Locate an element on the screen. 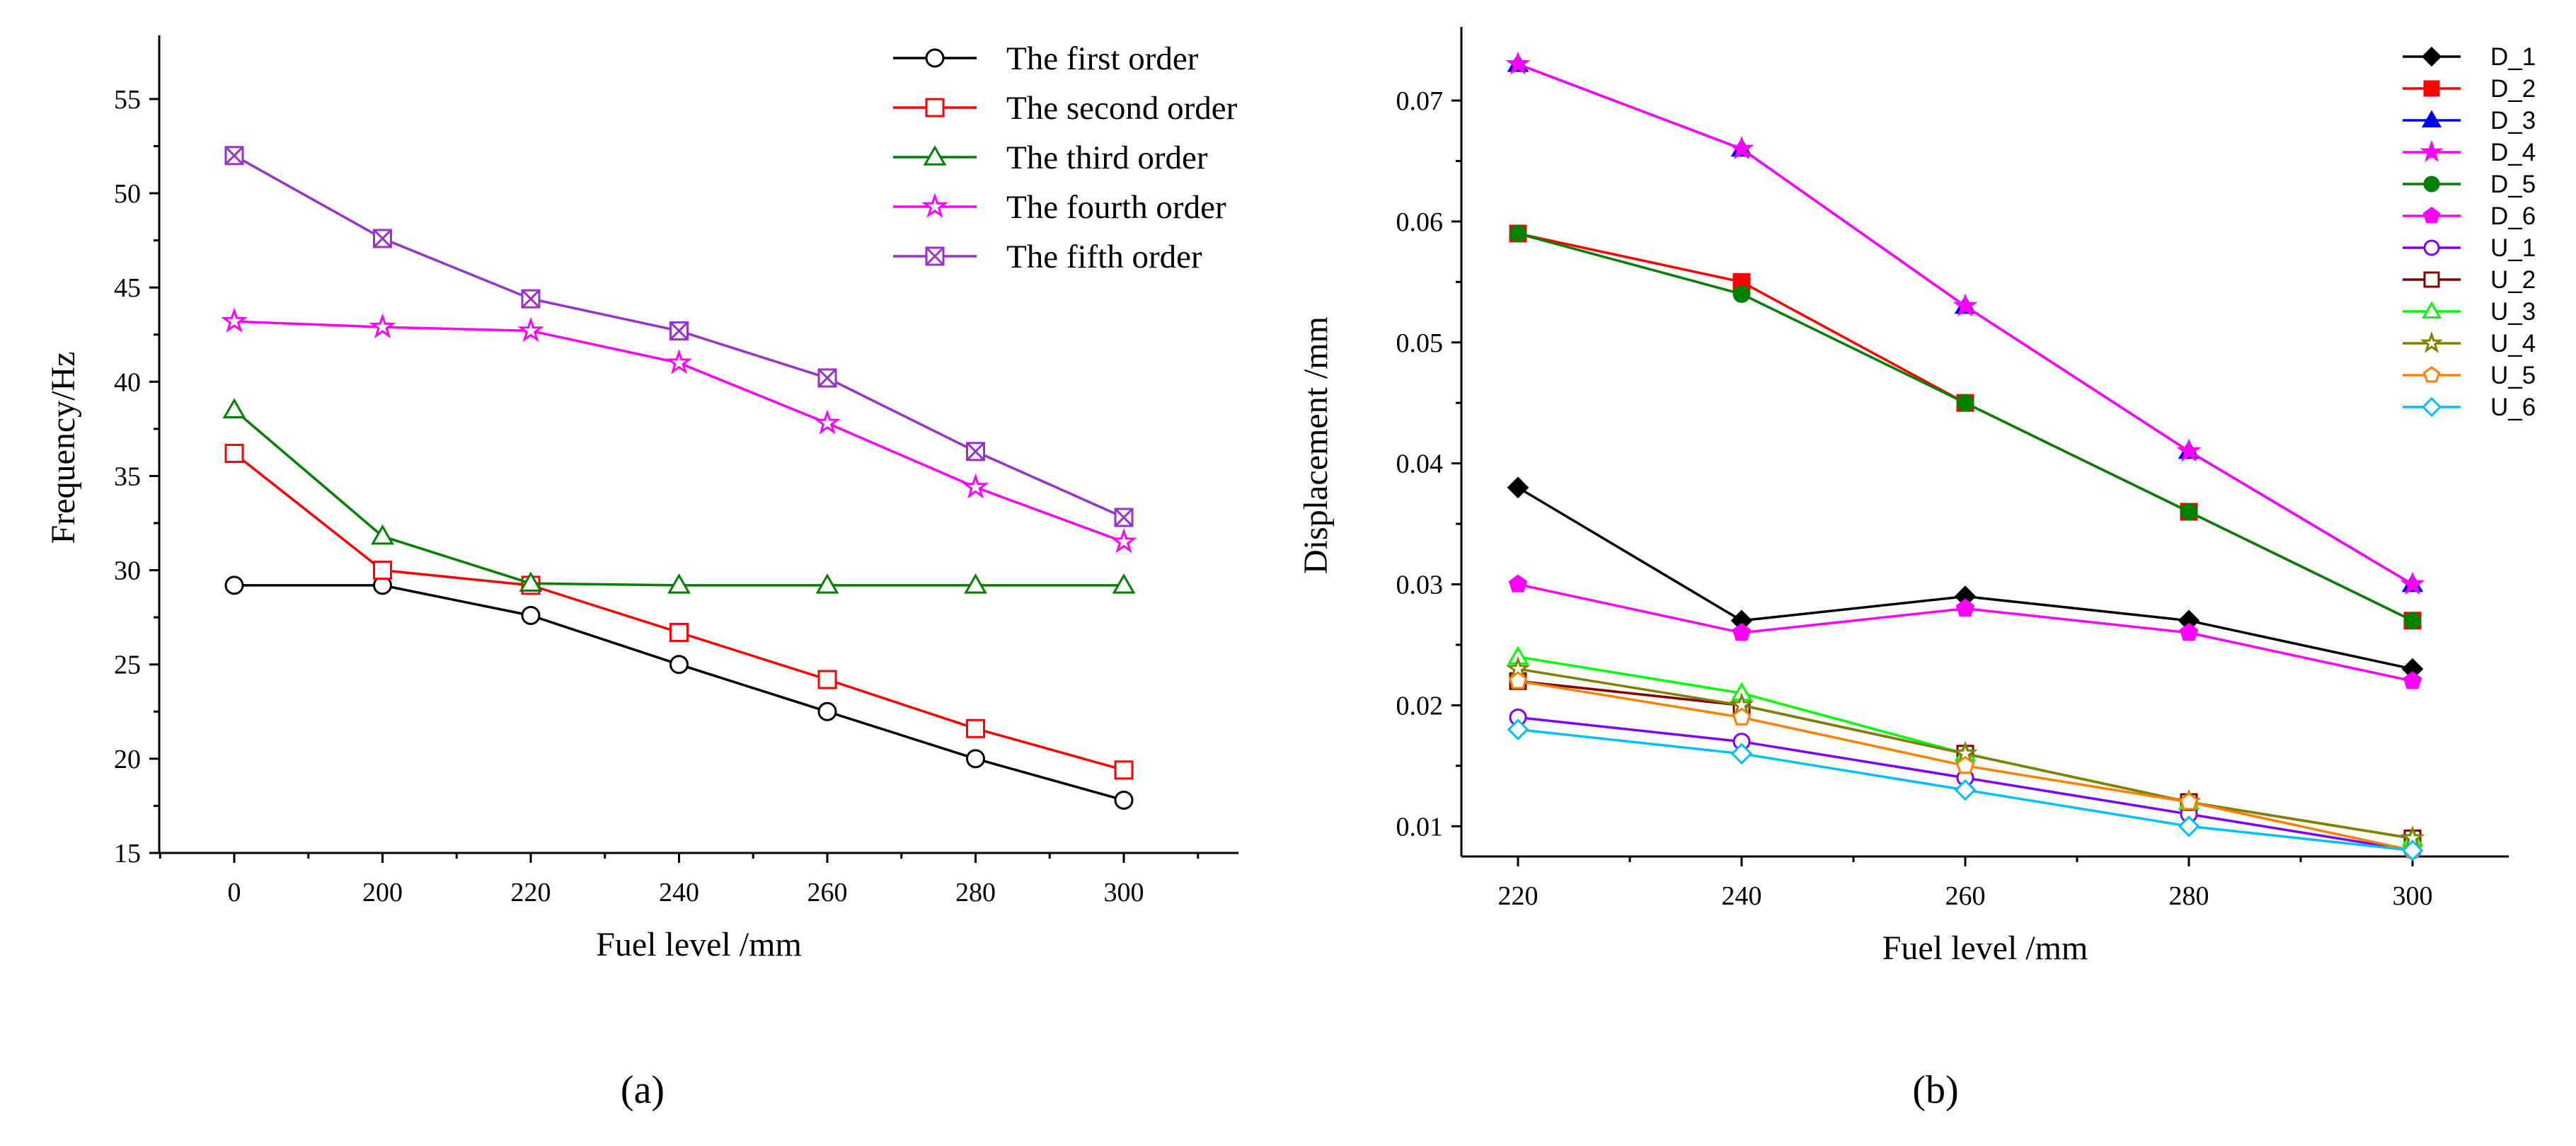  y-tick-label: 0.01 is located at coordinates (1420, 827).